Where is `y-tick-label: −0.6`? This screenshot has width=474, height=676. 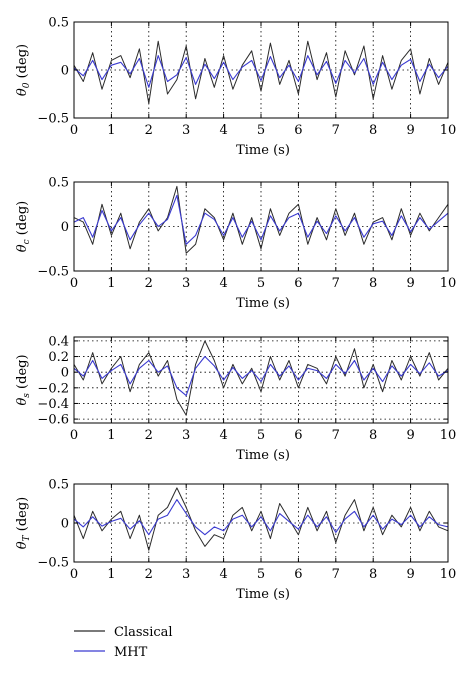
y-tick-label: −0.6 is located at coordinates (53, 420).